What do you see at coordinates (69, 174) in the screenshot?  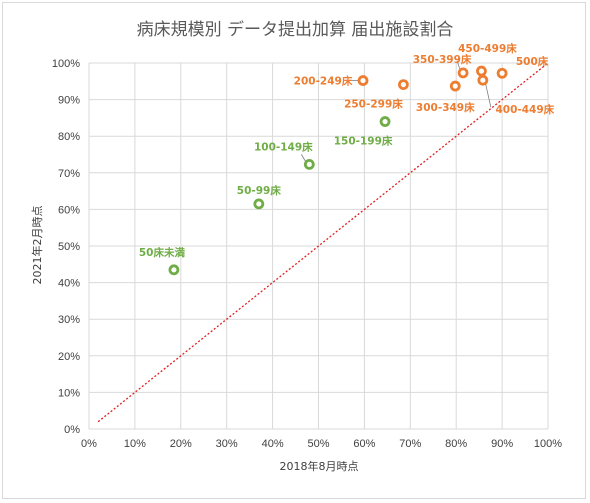 I see `y-tick-label: 70%` at bounding box center [69, 174].